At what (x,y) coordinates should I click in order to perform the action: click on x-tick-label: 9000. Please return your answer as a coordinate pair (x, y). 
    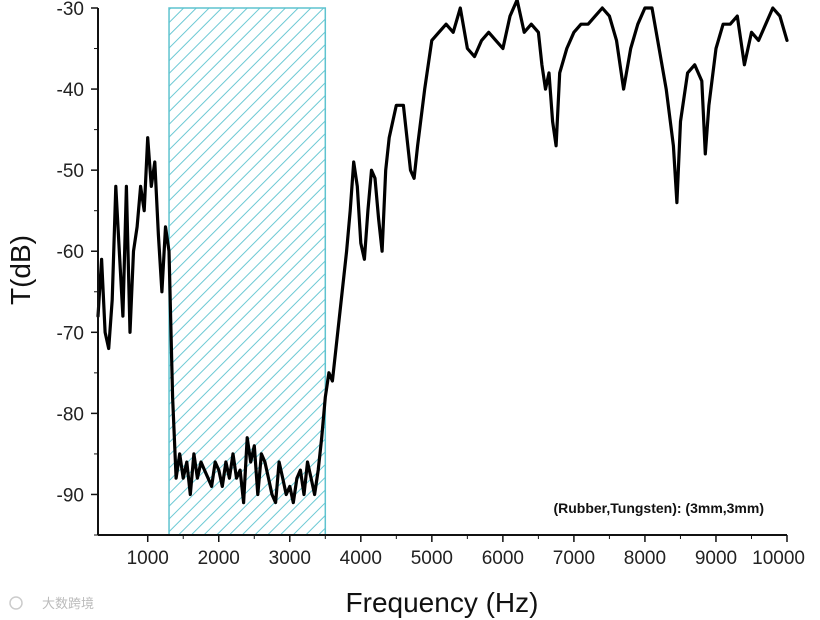
    Looking at the image, I should click on (716, 558).